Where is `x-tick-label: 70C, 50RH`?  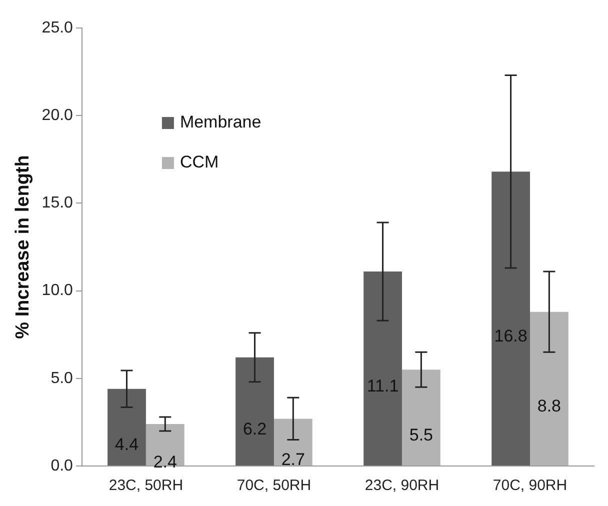
x-tick-label: 70C, 50RH is located at coordinates (274, 485).